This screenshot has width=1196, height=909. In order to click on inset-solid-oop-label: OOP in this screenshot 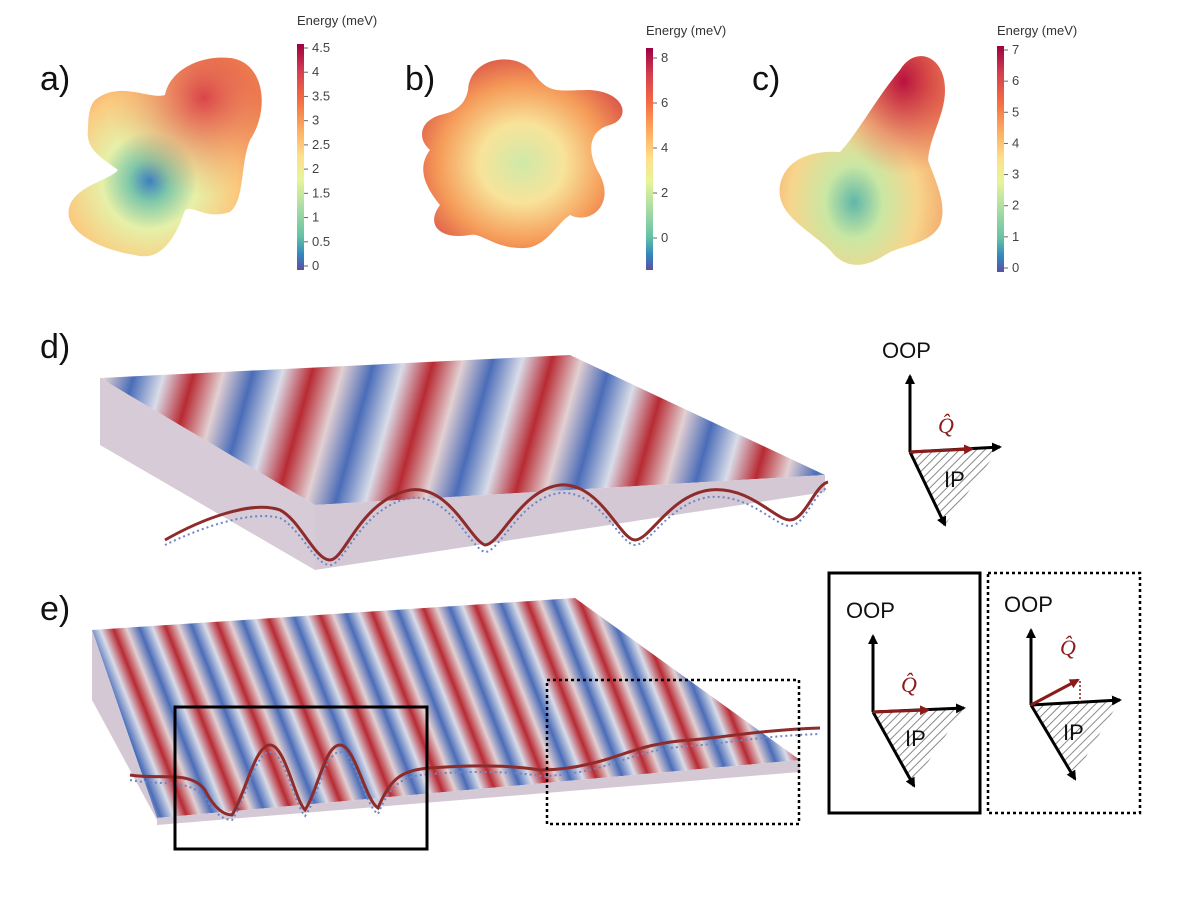, I will do `click(870, 610)`.